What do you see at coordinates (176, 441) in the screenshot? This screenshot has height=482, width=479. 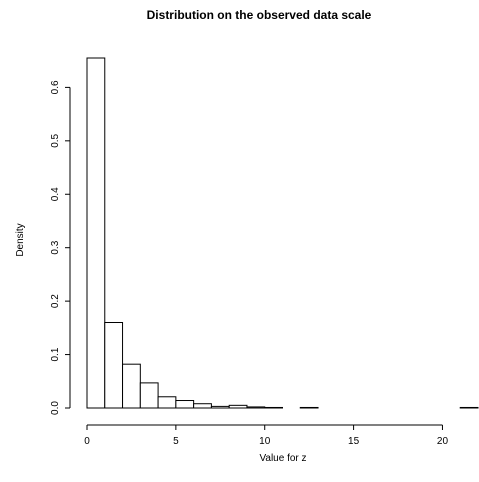 I see `x-tick-label-1: 5` at bounding box center [176, 441].